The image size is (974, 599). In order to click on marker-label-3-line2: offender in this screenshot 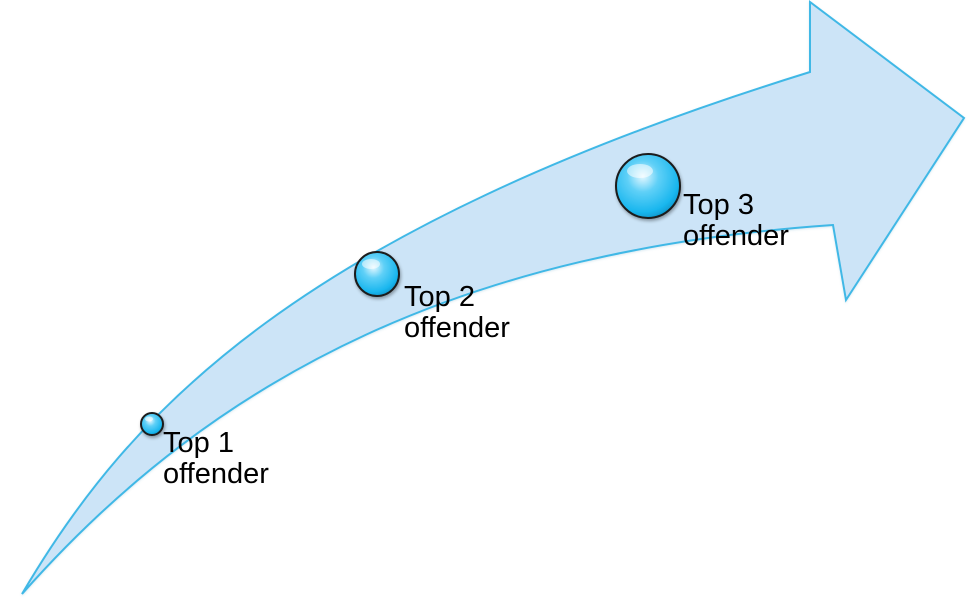, I will do `click(736, 236)`.